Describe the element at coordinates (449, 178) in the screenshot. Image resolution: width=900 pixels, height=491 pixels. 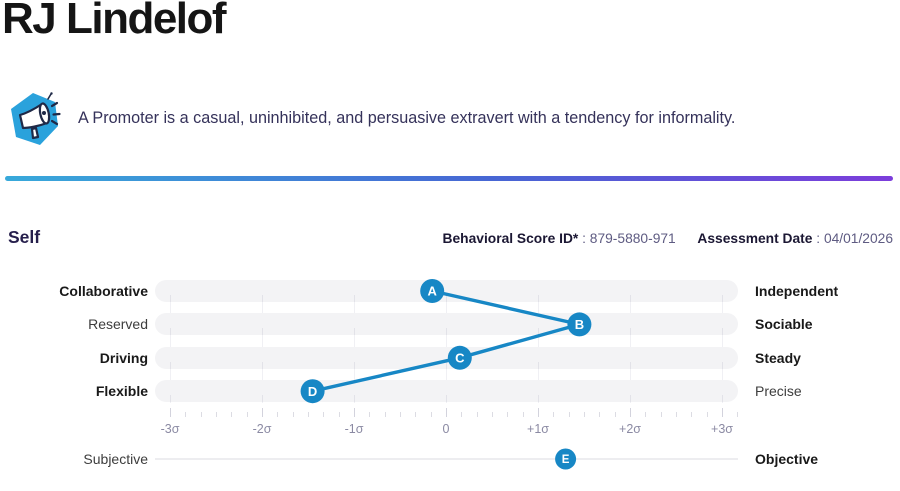
I see `gradient-divider` at that location.